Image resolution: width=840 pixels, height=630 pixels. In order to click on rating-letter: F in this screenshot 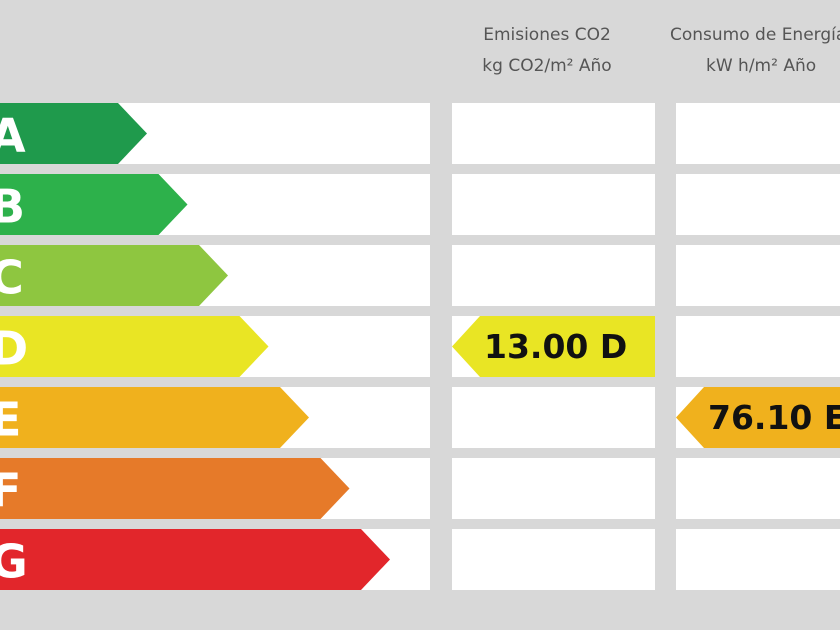, I will do `click(10, 491)`.